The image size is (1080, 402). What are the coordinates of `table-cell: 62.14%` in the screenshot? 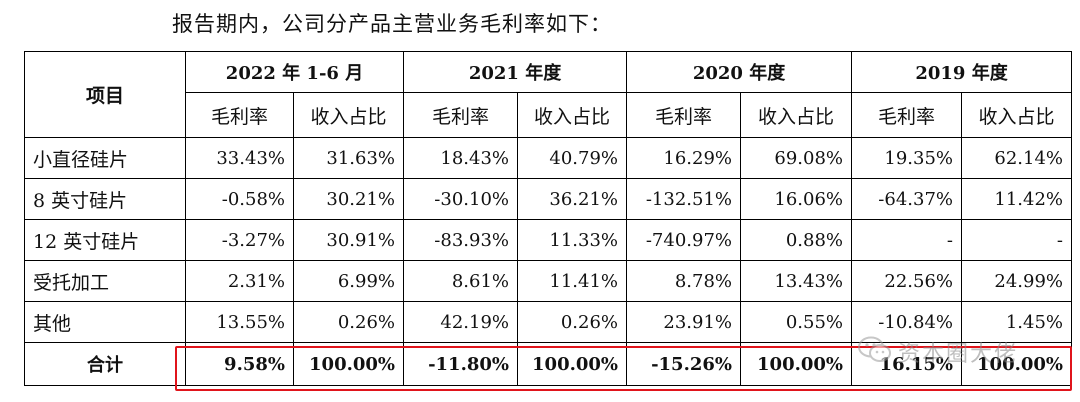 It's located at (1017, 158).